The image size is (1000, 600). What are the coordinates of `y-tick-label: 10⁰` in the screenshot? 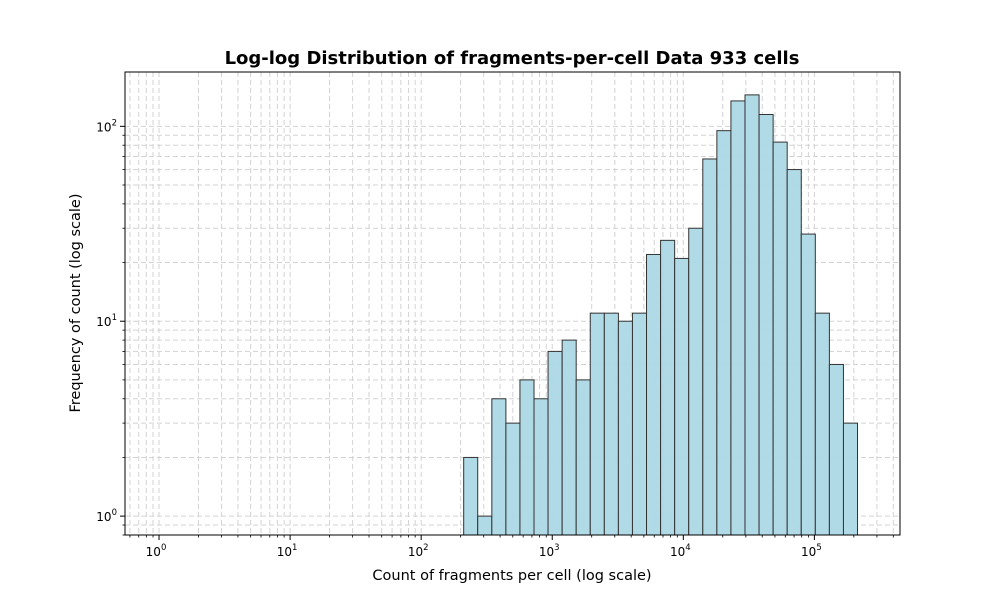 It's located at (106, 516).